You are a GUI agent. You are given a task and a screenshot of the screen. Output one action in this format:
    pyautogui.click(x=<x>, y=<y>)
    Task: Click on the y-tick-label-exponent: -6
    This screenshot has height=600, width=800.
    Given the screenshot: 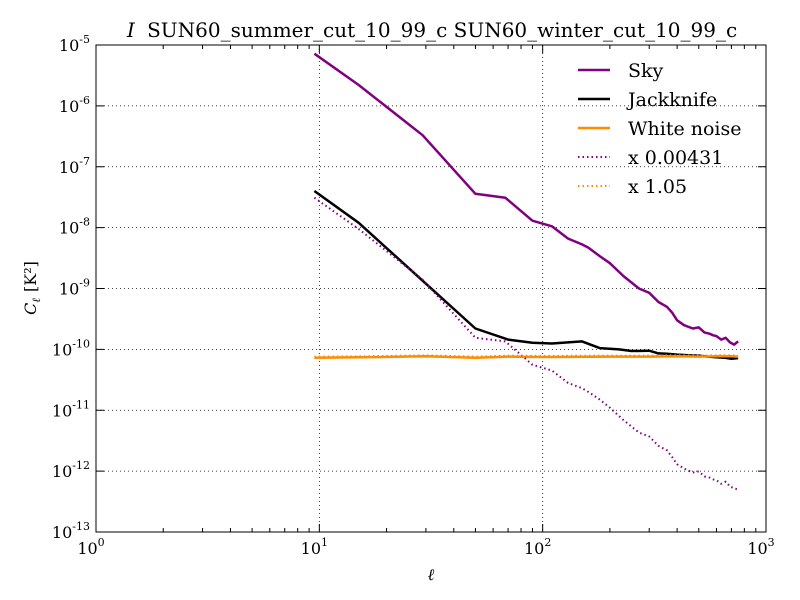 What is the action you would take?
    pyautogui.click(x=84, y=100)
    